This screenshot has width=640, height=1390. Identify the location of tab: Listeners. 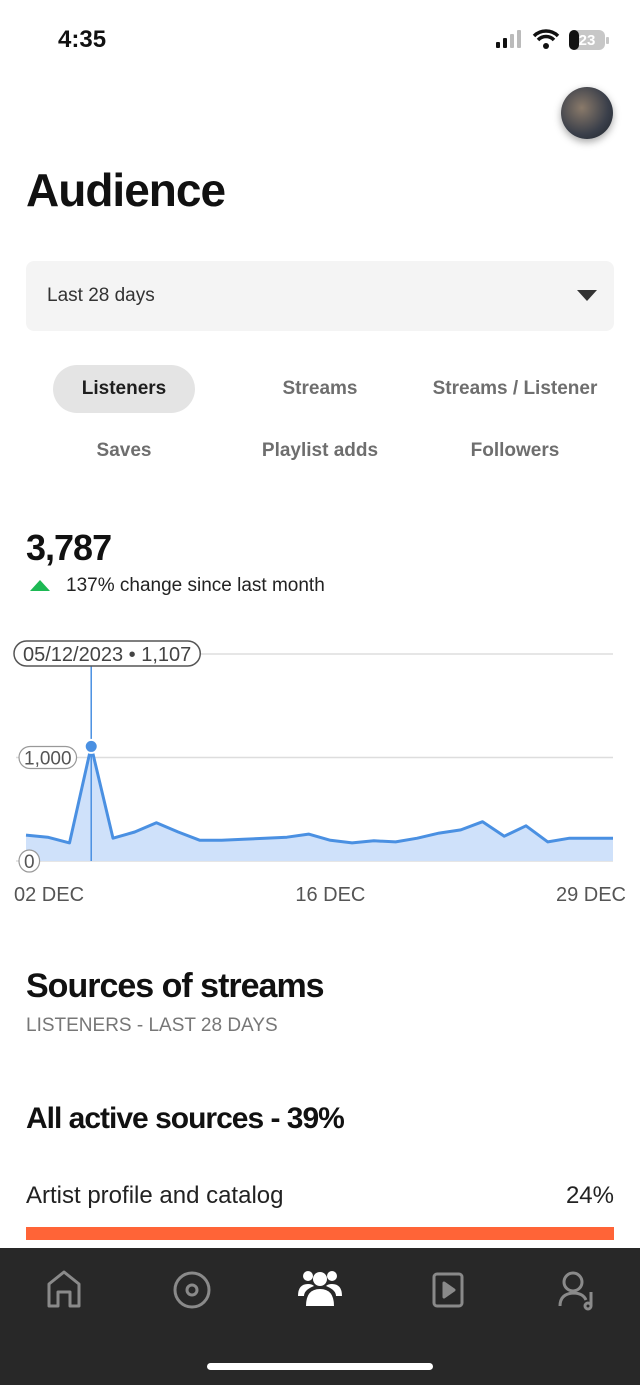
(124, 388).